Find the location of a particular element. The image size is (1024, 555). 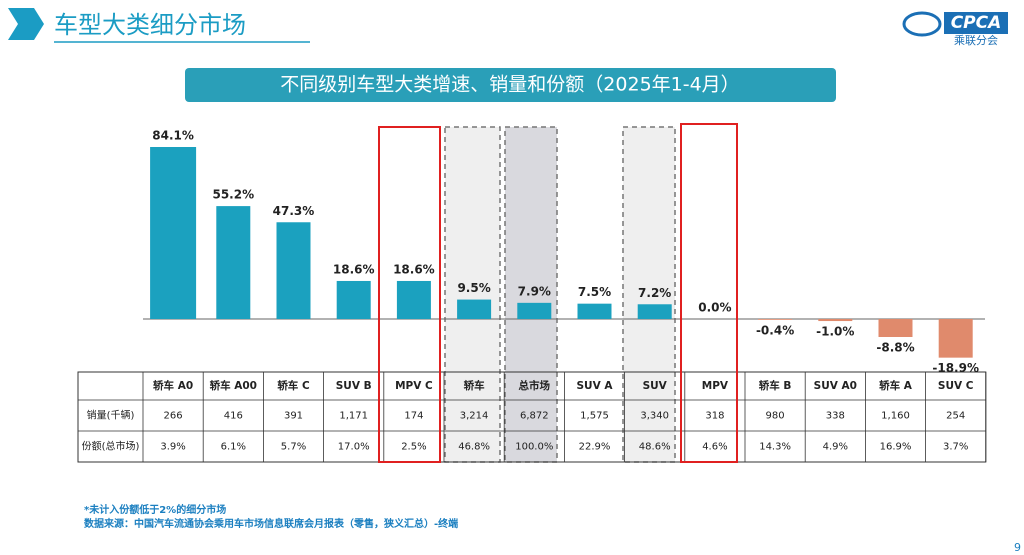

table-header: MPV C is located at coordinates (414, 386).